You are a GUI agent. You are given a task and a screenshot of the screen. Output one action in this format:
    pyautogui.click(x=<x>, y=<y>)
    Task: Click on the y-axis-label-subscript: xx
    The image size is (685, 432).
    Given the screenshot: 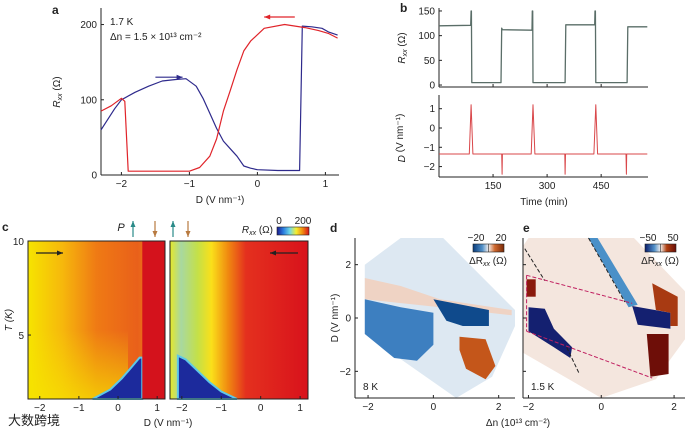 What is the action you would take?
    pyautogui.click(x=60, y=97)
    